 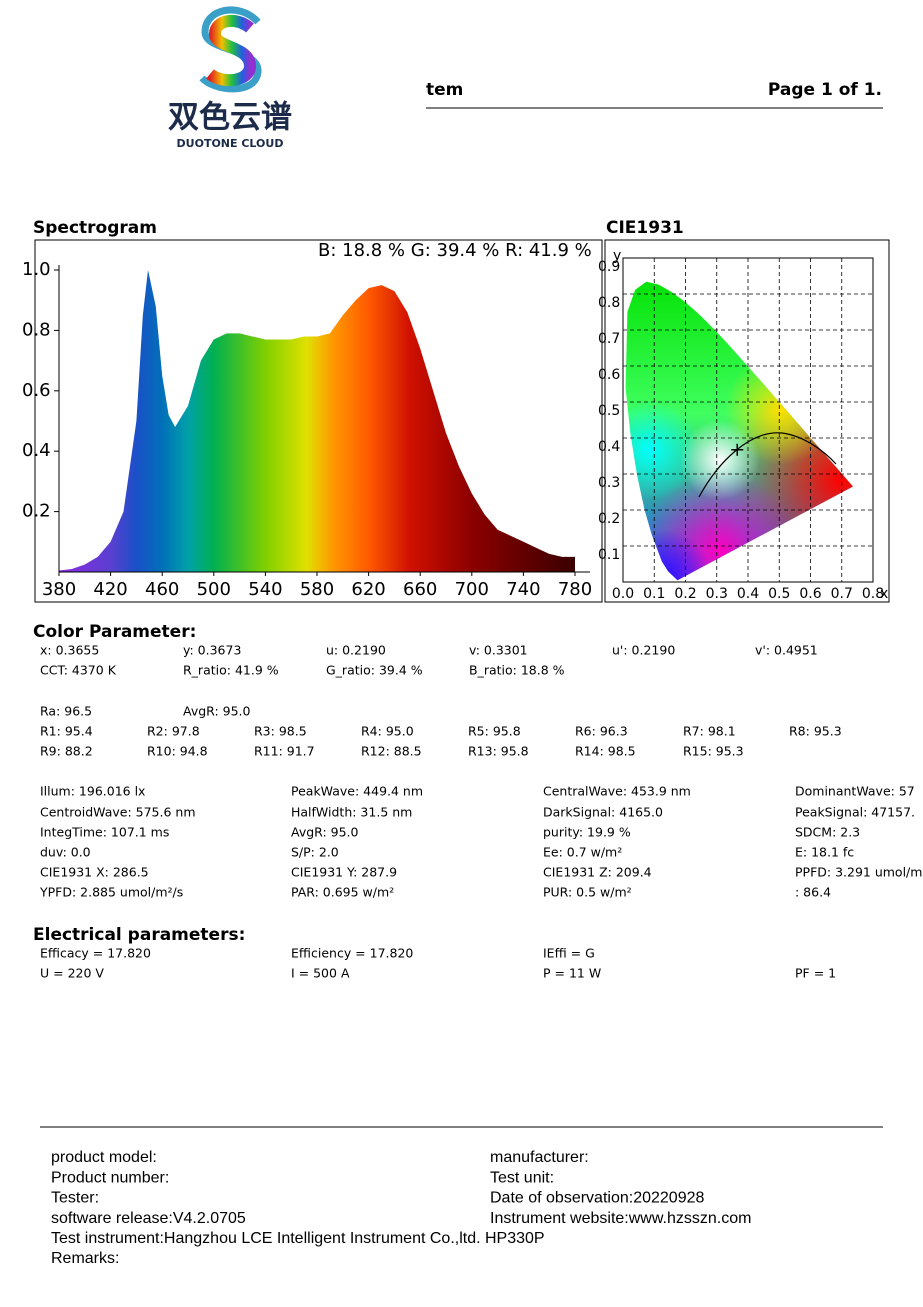 I want to click on x-axis-label: x, so click(x=884, y=594).